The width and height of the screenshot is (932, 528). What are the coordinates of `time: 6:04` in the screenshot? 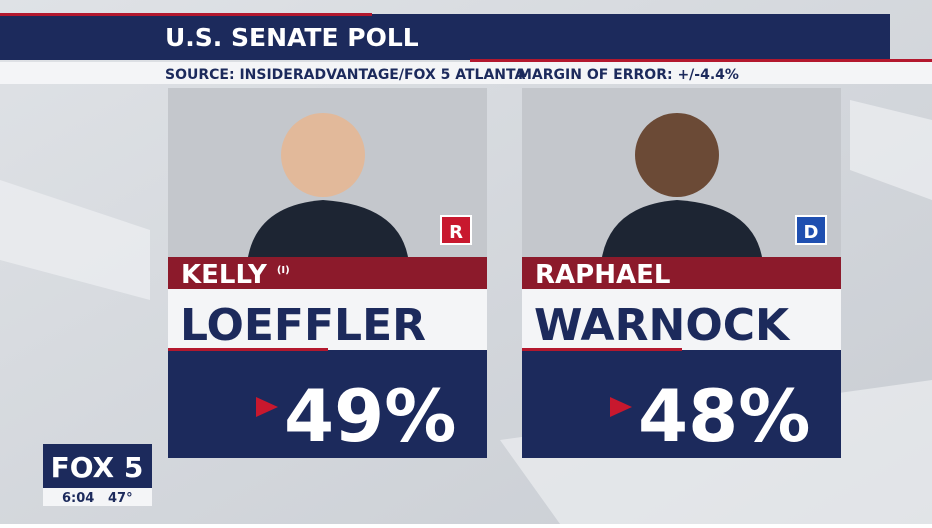 It's located at (78, 498).